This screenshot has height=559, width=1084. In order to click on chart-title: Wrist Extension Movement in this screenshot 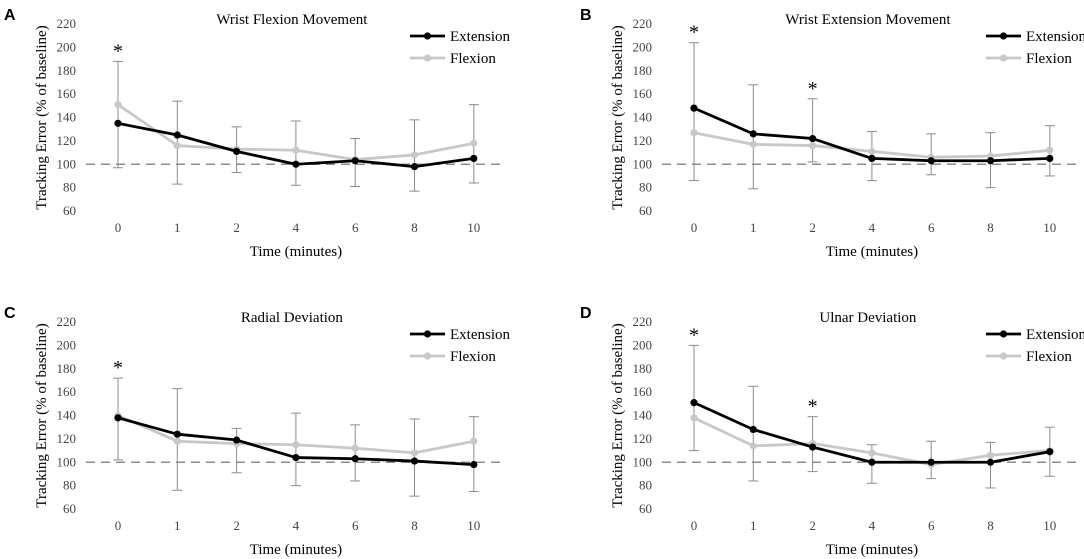, I will do `click(868, 20)`.